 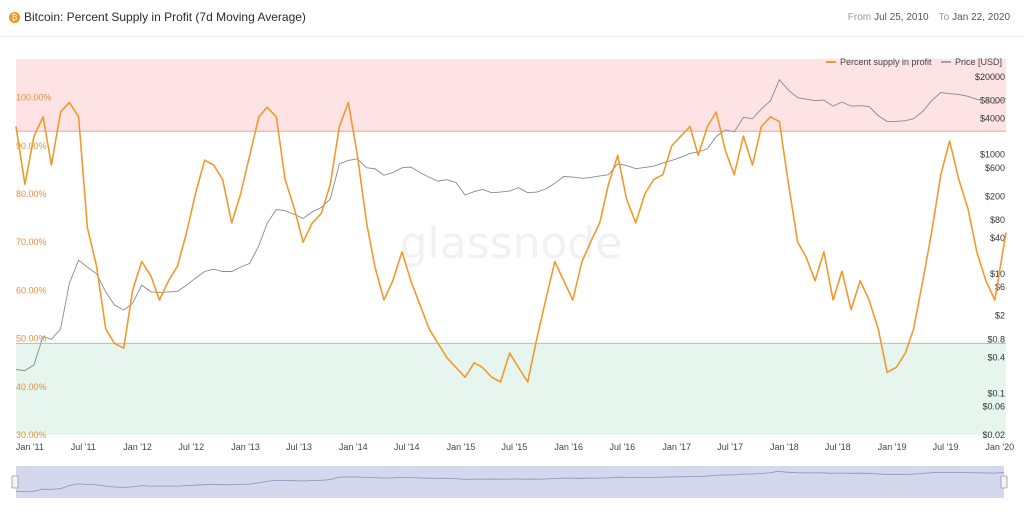 I want to click on navigator-range-area, so click(x=510, y=482).